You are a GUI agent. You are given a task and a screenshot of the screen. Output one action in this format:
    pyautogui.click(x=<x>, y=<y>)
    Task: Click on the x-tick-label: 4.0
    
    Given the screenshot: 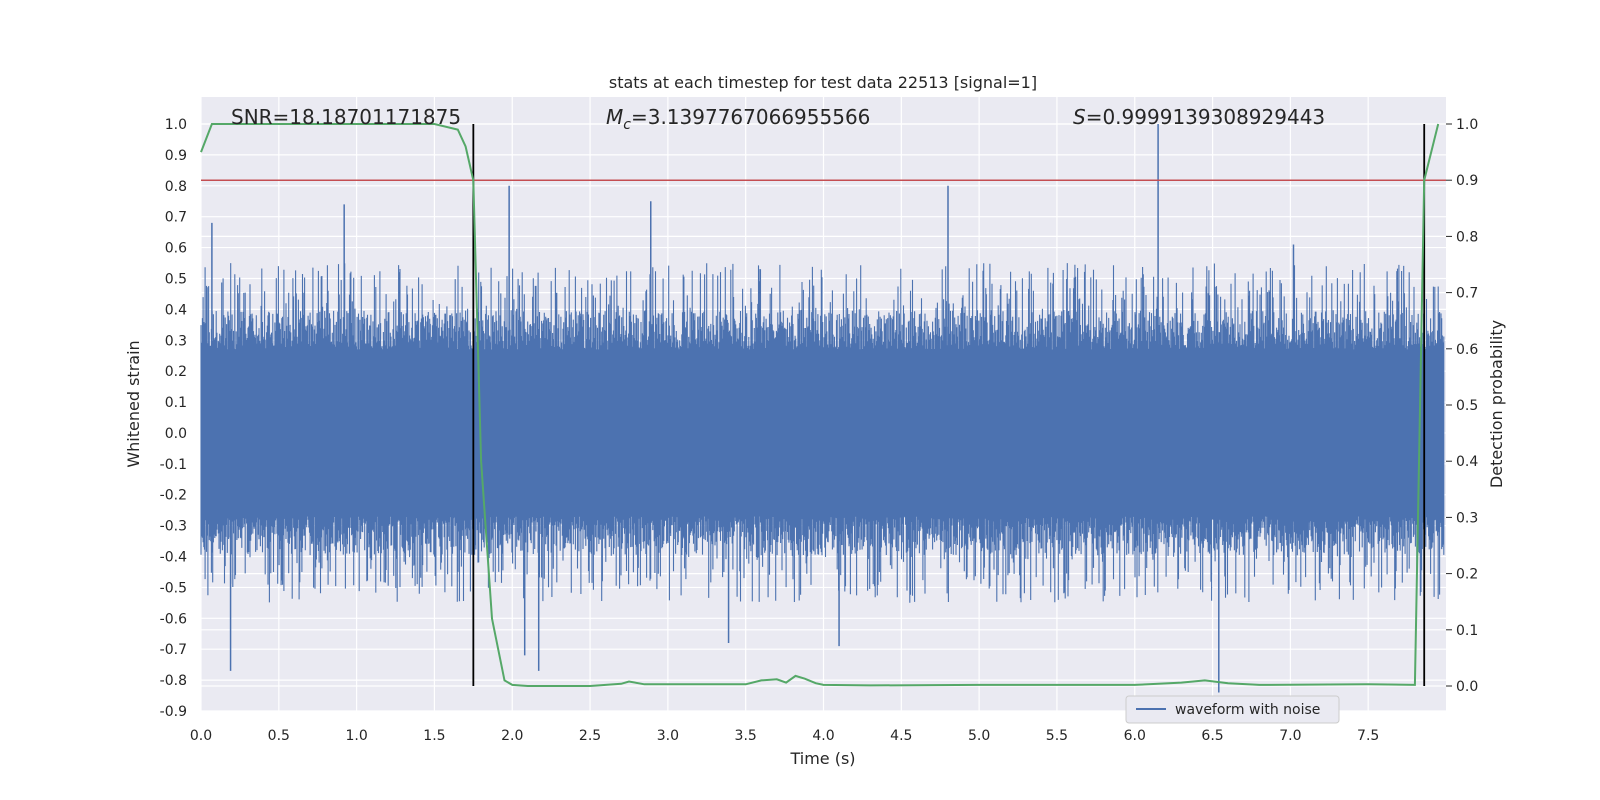 What is the action you would take?
    pyautogui.click(x=823, y=736)
    